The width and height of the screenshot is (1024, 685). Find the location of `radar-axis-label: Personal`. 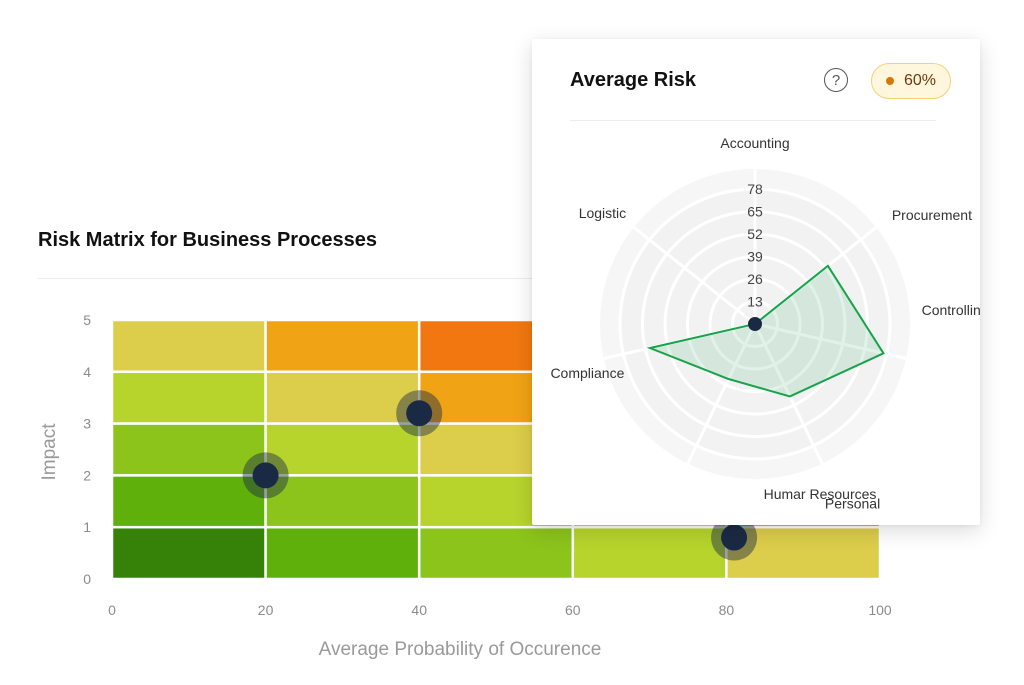

radar-axis-label: Personal is located at coordinates (852, 504).